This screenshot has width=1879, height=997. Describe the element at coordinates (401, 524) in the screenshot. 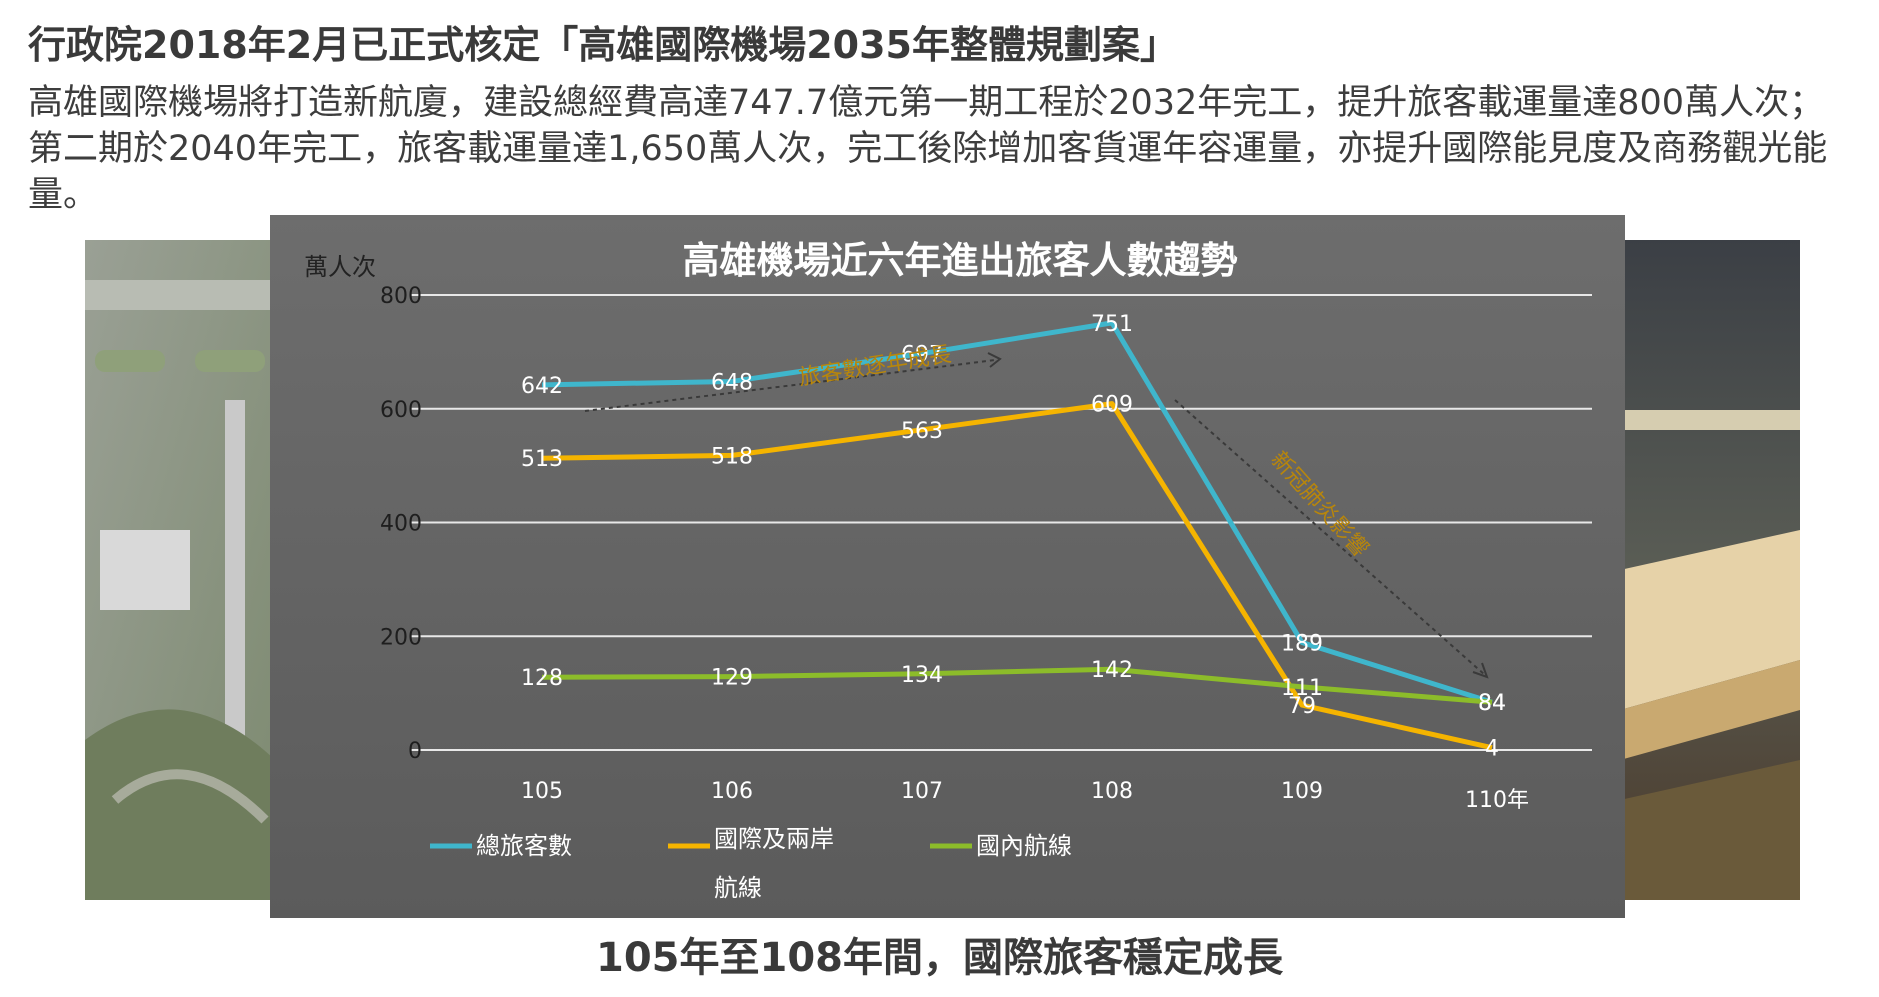

I see `y-tick-label: 400` at that location.